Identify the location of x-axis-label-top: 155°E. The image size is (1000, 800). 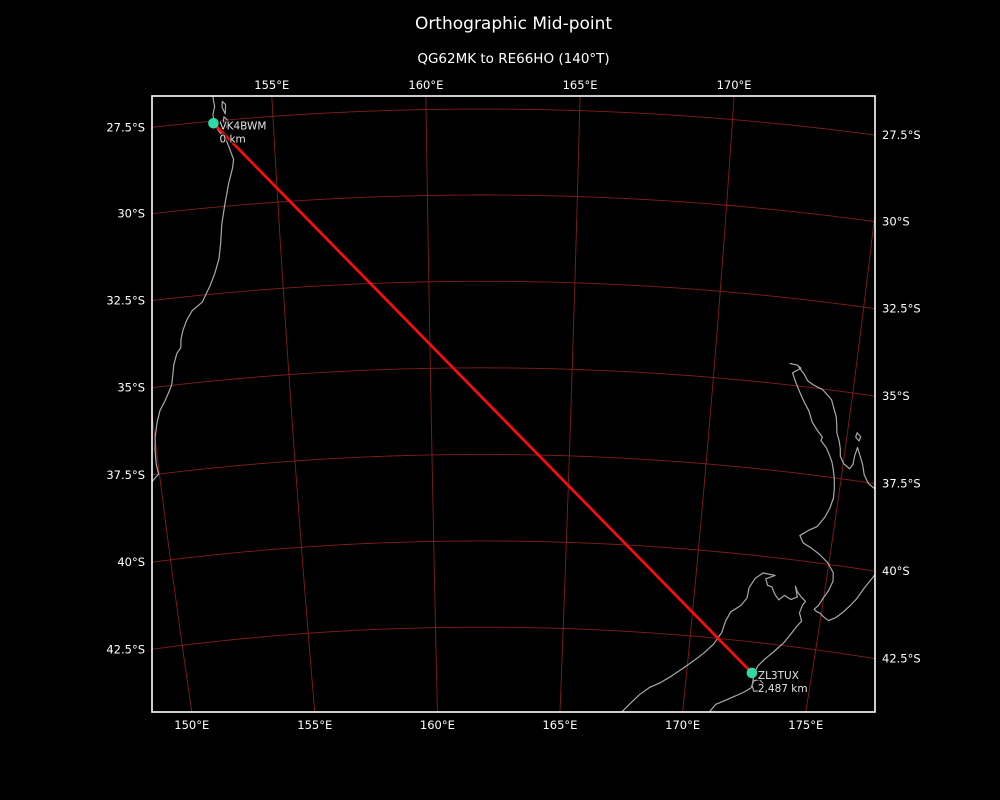
(271, 85).